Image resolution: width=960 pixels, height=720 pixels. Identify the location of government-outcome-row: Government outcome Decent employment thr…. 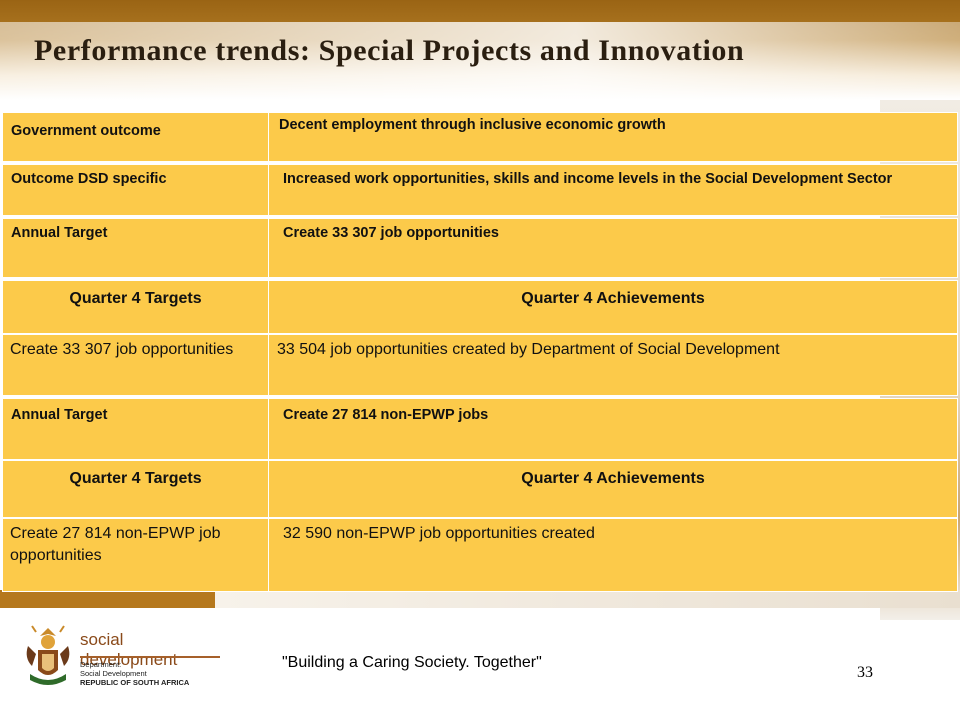
(480, 137).